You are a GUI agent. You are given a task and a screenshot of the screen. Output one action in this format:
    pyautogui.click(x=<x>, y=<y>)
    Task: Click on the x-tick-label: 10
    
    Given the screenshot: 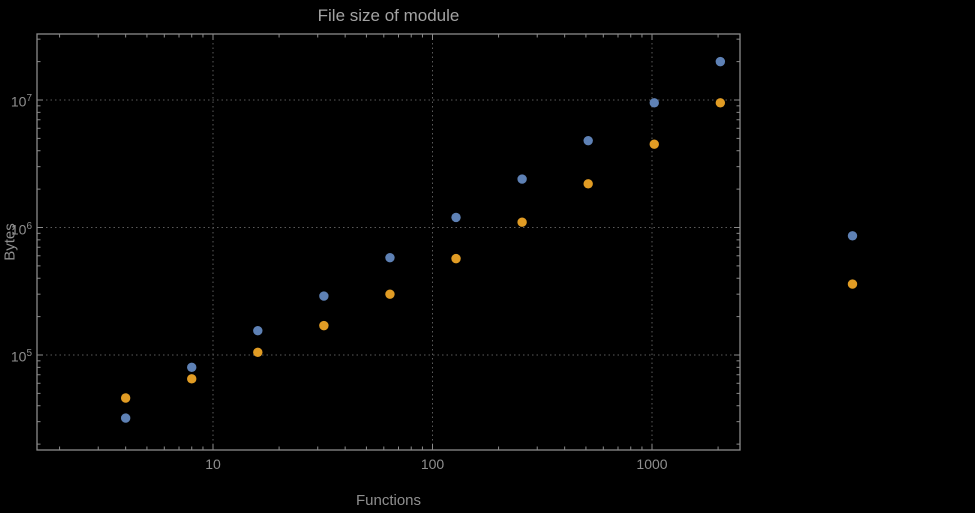 What is the action you would take?
    pyautogui.click(x=213, y=464)
    